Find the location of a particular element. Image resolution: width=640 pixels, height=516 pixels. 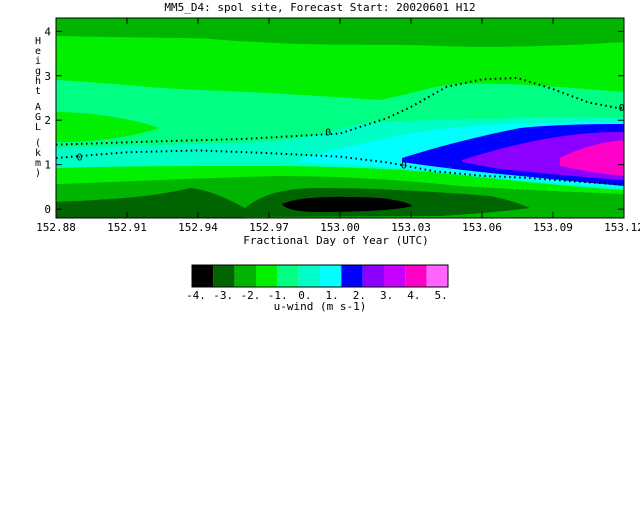

y-tick-label: 0 is located at coordinates (47, 209).